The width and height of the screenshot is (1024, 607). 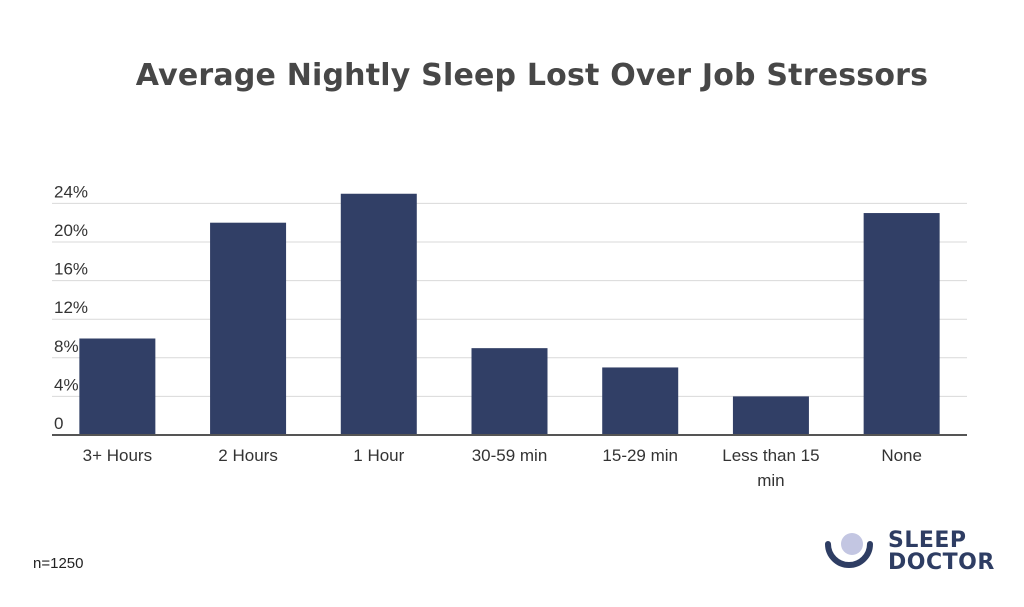 I want to click on logo-line-doctor: DOCTOR, so click(x=941, y=562).